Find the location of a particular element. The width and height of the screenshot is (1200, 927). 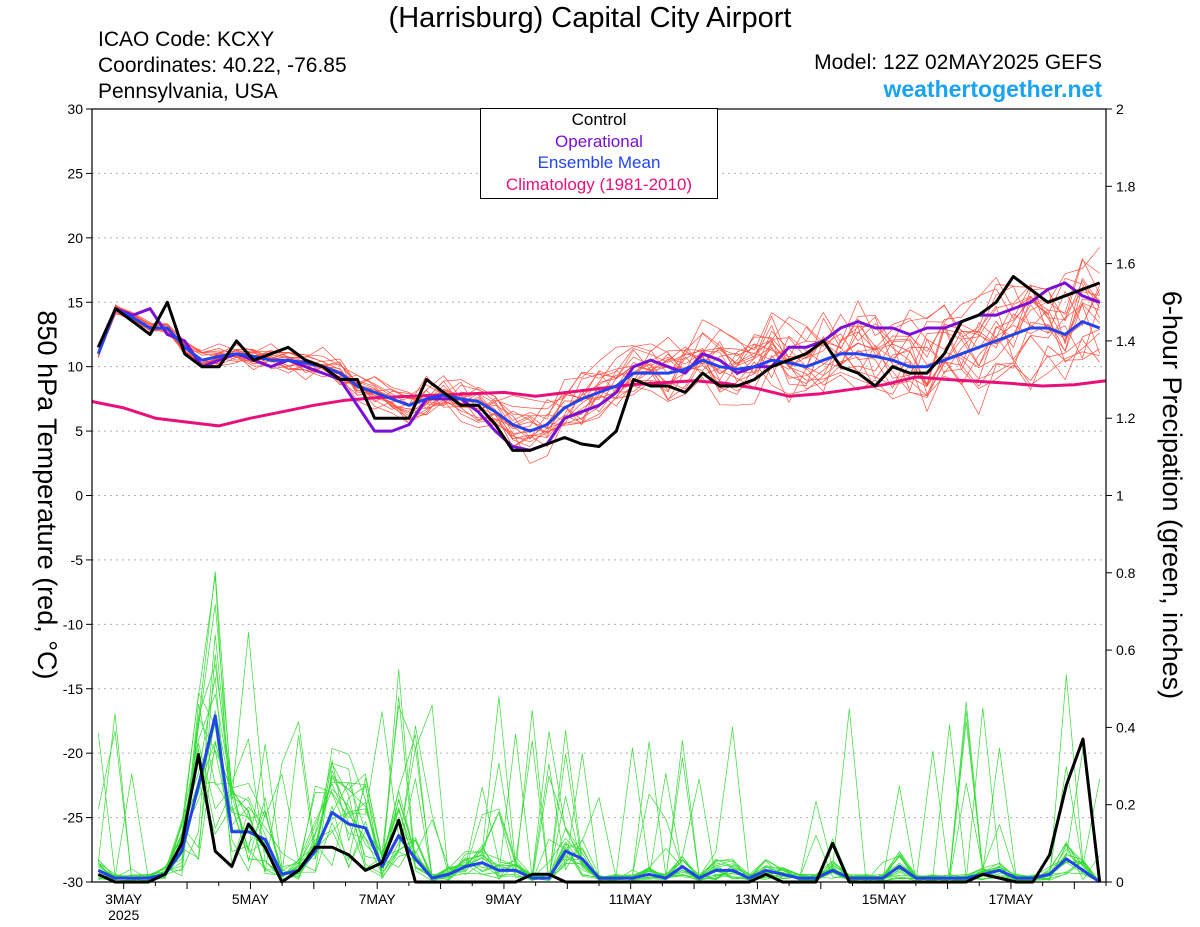

x-tick-label: 15MAY is located at coordinates (885, 899).